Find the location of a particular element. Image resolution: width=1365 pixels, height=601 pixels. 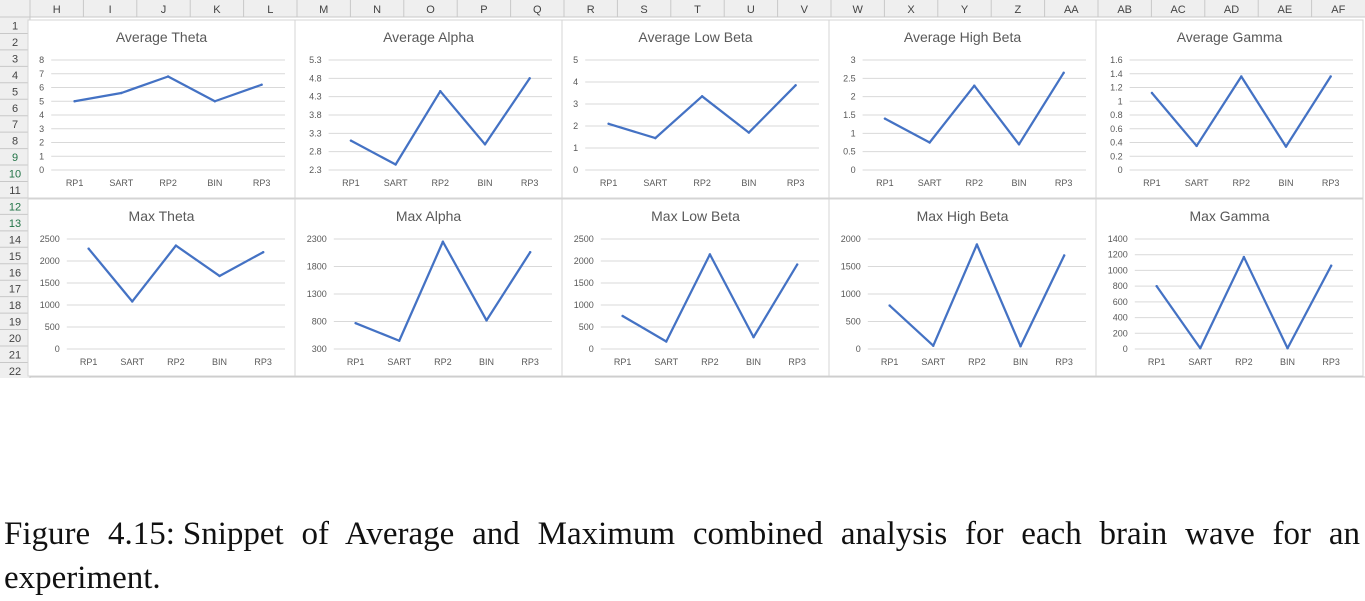

y-tick-label: 7 is located at coordinates (41, 74).